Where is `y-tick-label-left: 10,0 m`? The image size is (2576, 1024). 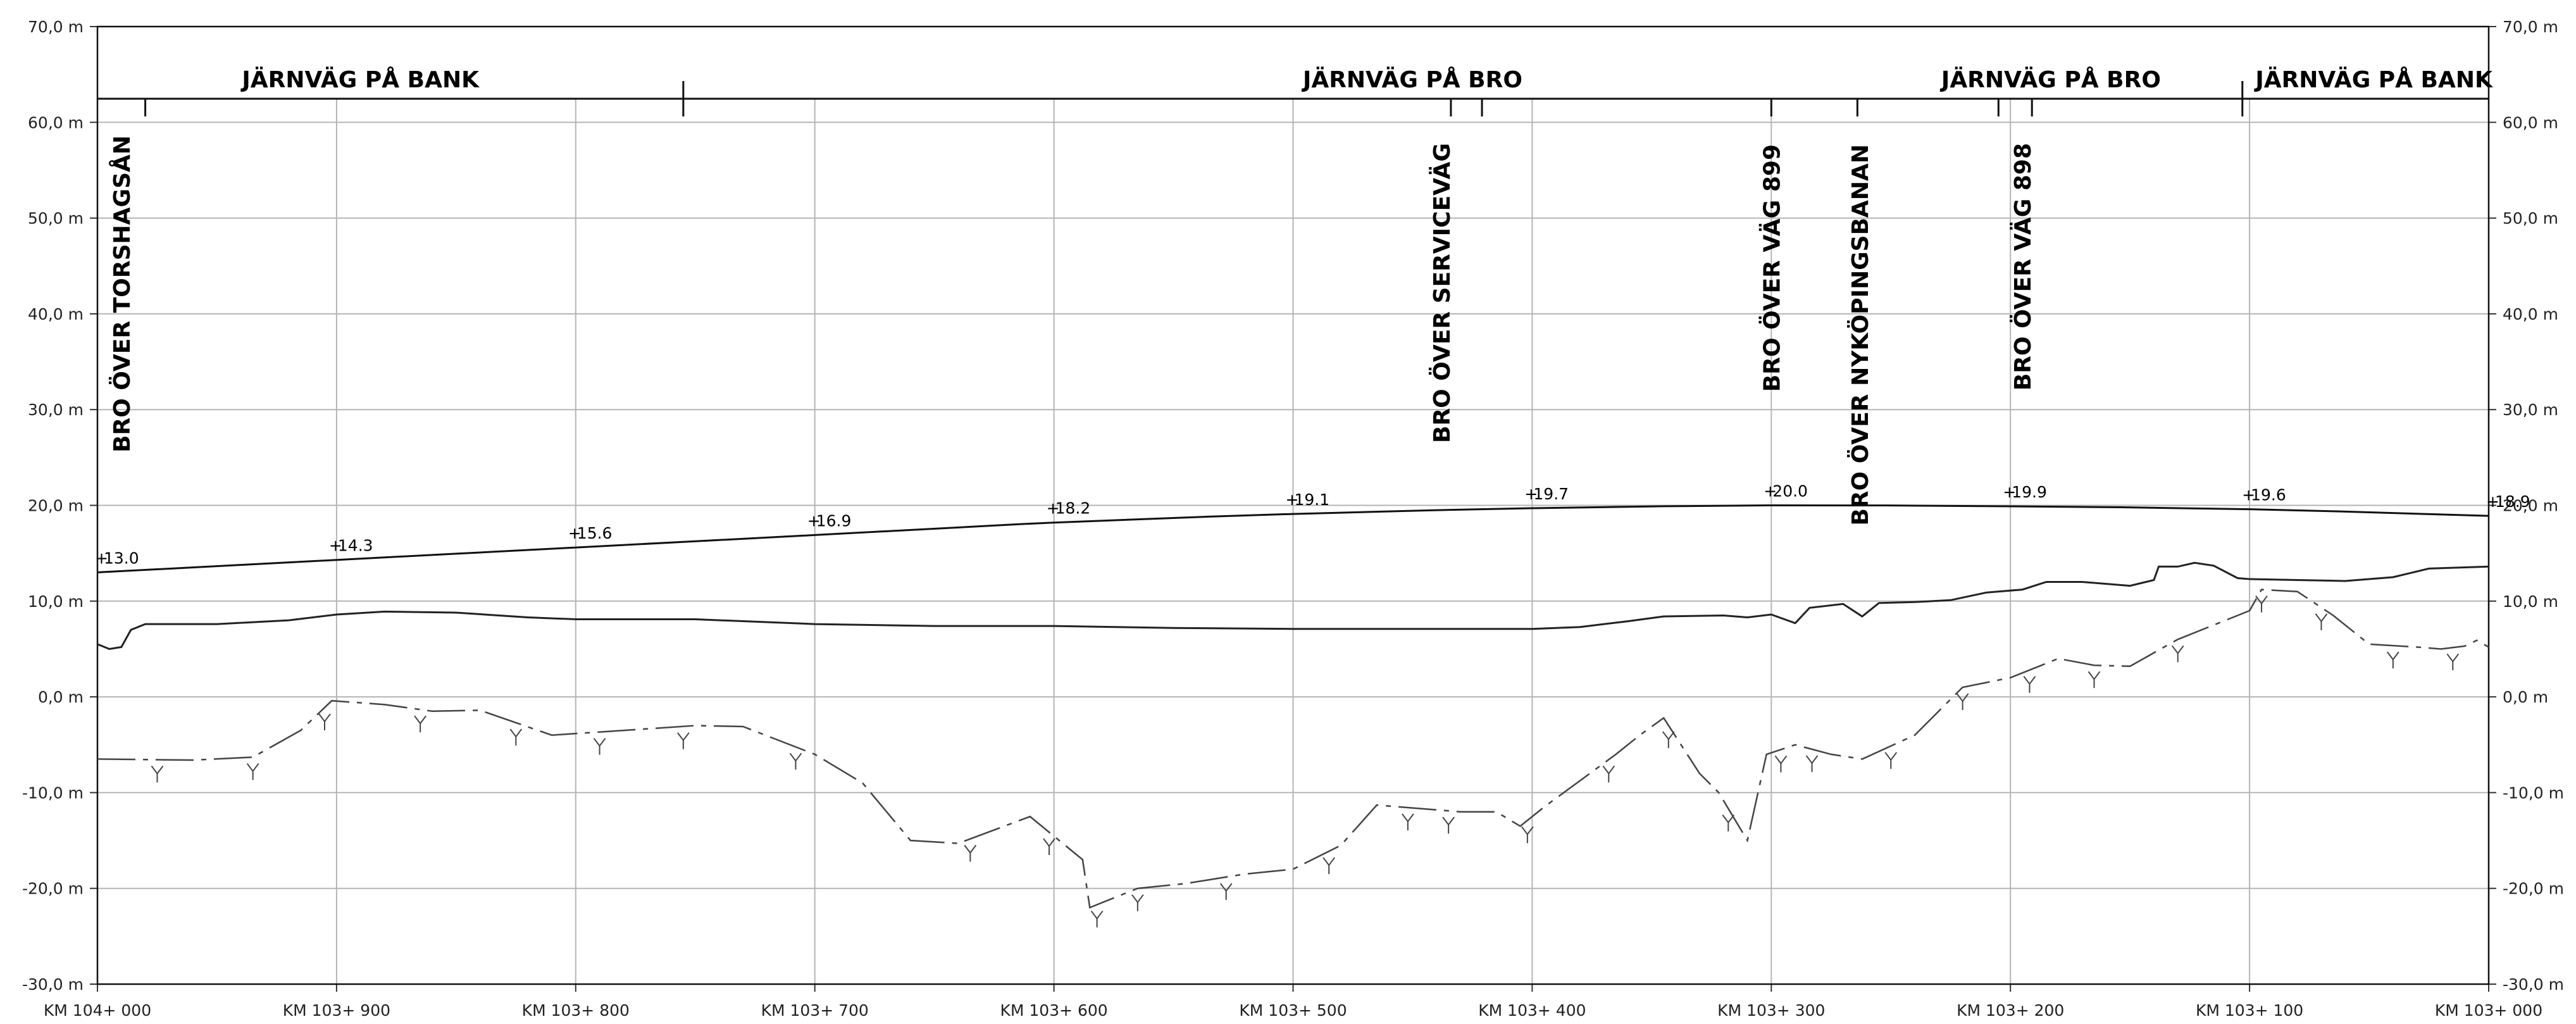 y-tick-label-left: 10,0 m is located at coordinates (56, 601).